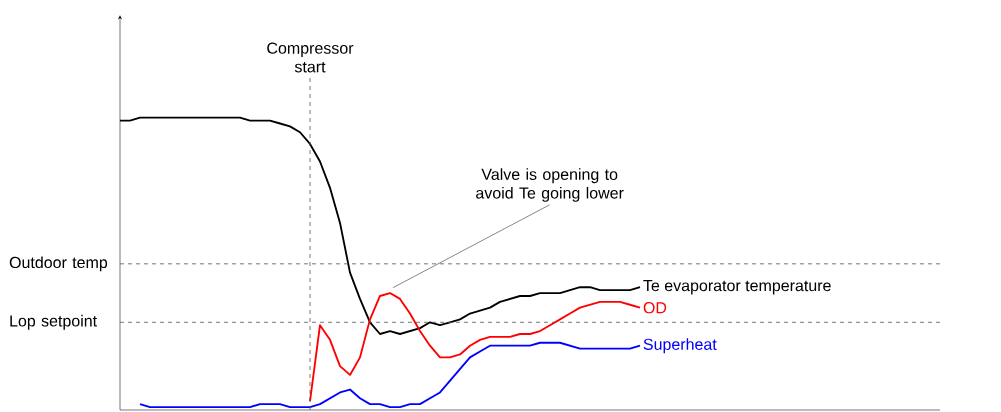  What do you see at coordinates (53, 322) in the screenshot?
I see `ref-line-label: Lop setpoint` at bounding box center [53, 322].